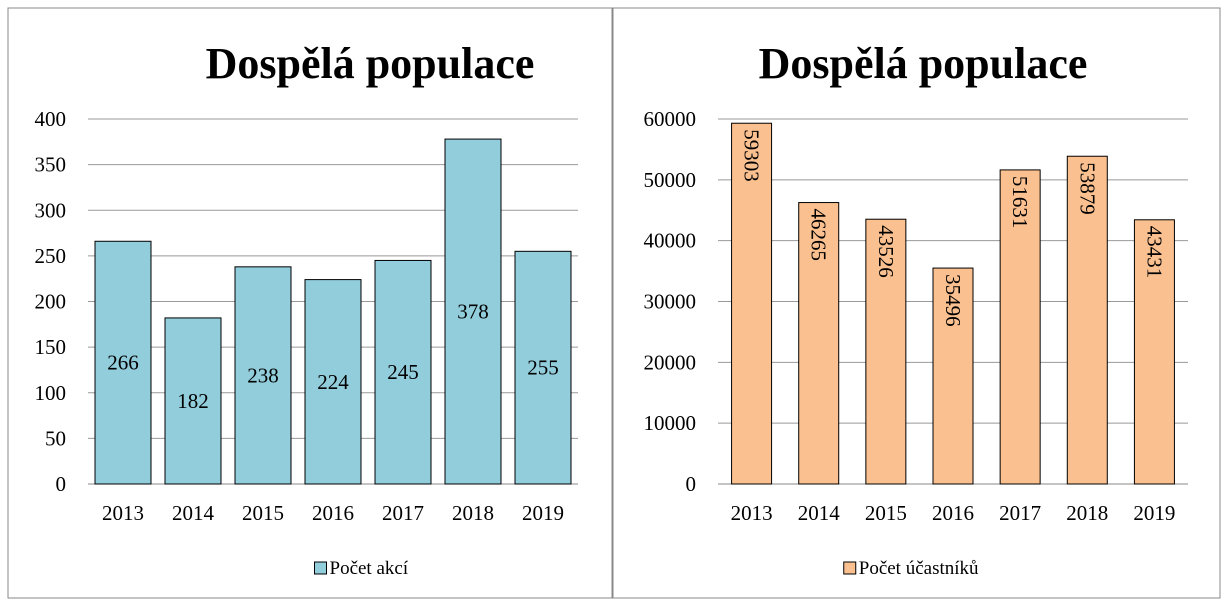 The width and height of the screenshot is (1226, 605). What do you see at coordinates (51, 119) in the screenshot?
I see `y-tick-label: 400` at bounding box center [51, 119].